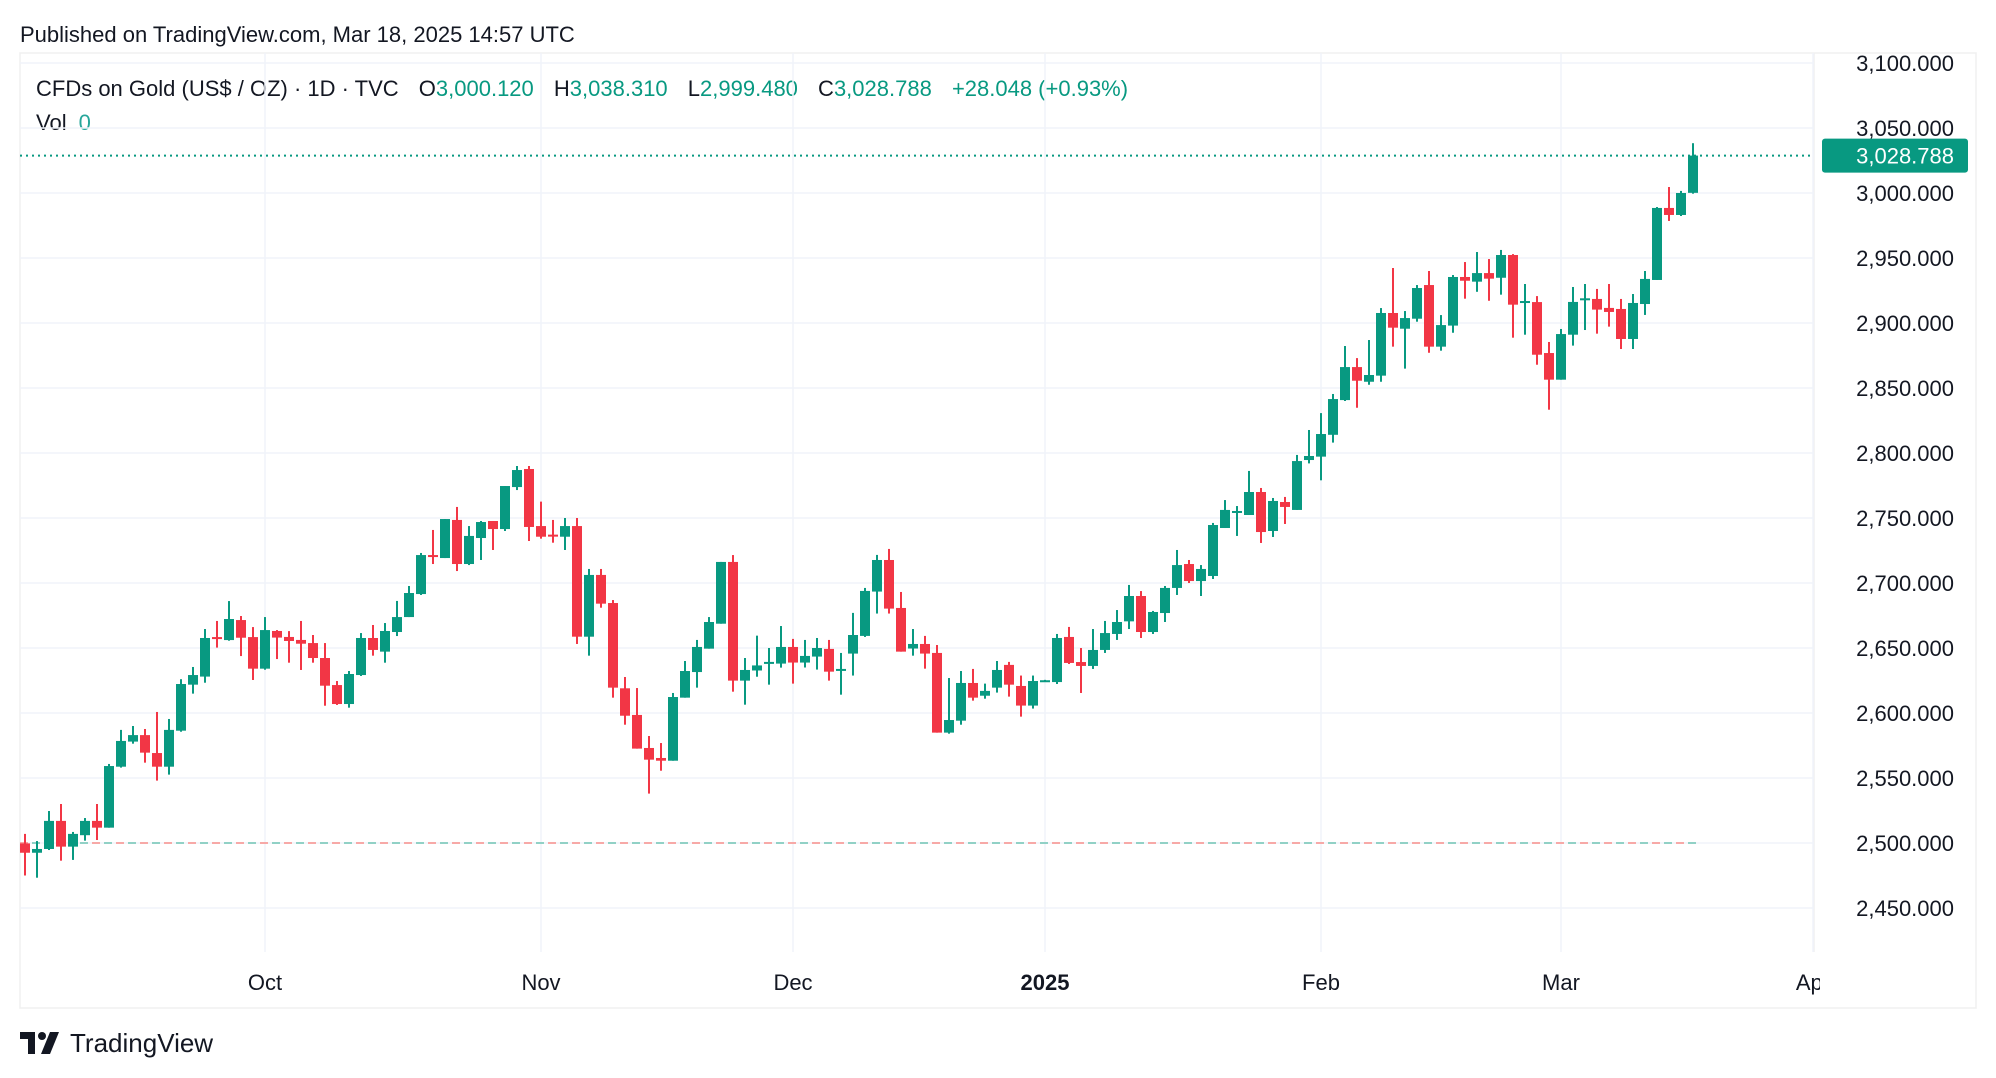 Image resolution: width=1996 pixels, height=1078 pixels. I want to click on price-tick-label: 2,850.000, so click(1905, 388).